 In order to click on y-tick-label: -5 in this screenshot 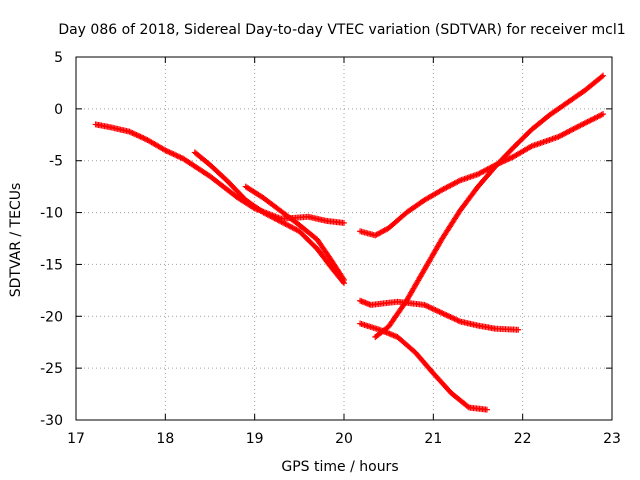, I will do `click(56, 162)`.